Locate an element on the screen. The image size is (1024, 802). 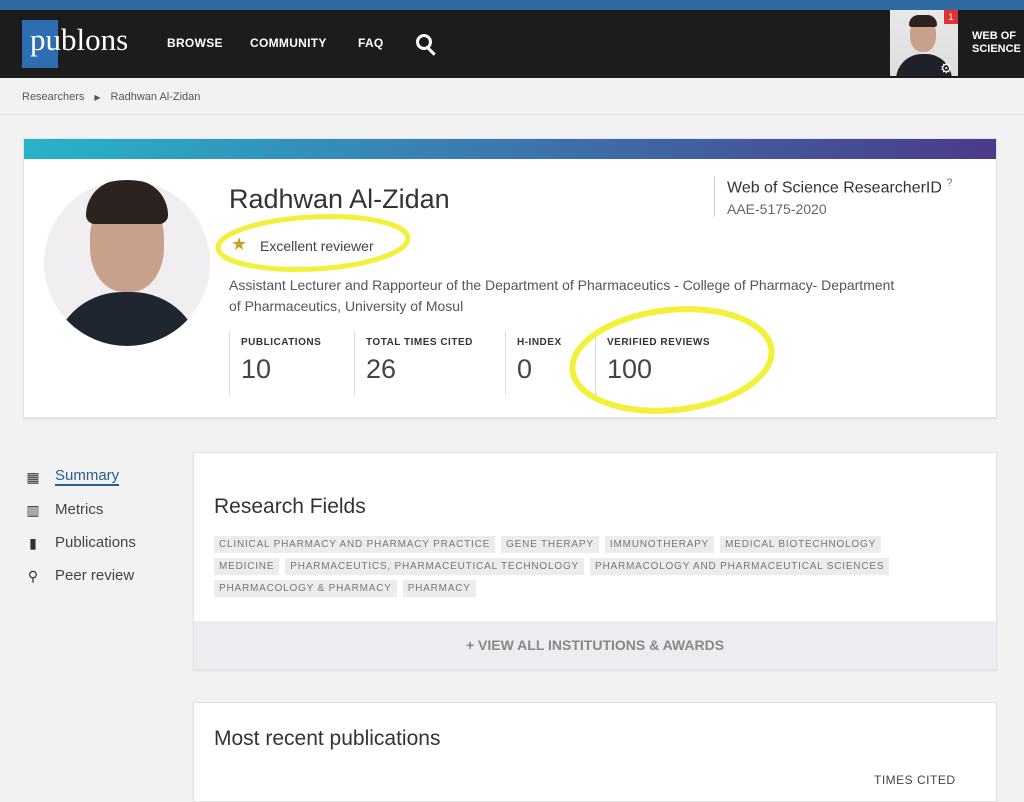
breadcrumb-researchers: Researchers is located at coordinates (53, 97).